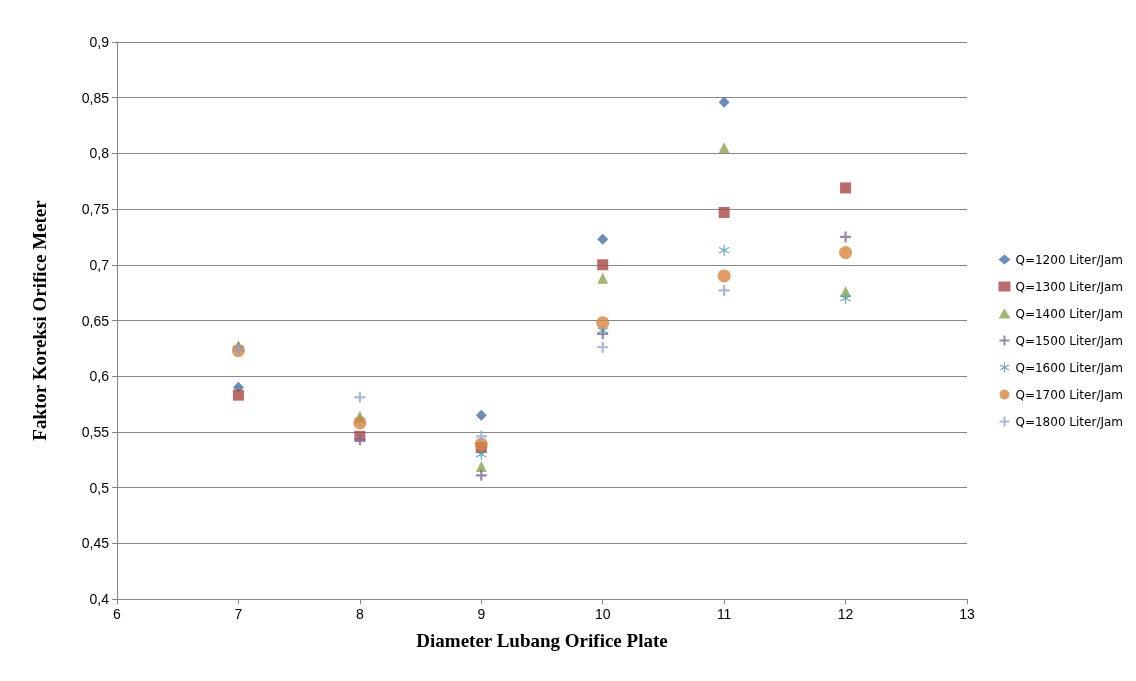 This screenshot has width=1136, height=681. What do you see at coordinates (99, 153) in the screenshot?
I see `y-tick-label: 0,8` at bounding box center [99, 153].